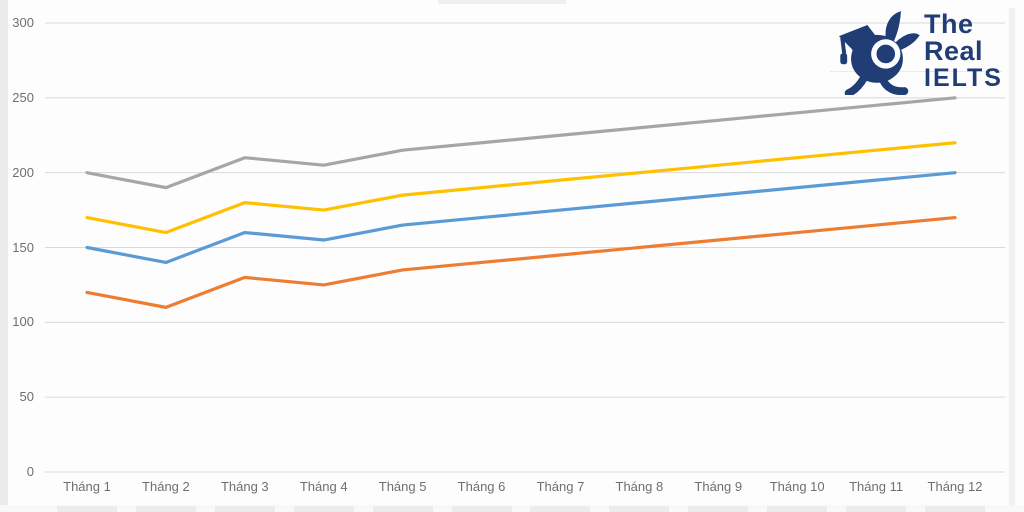 The height and width of the screenshot is (512, 1024). What do you see at coordinates (879, 53) in the screenshot?
I see `rabbit-graduation-cap-mascot-icon` at bounding box center [879, 53].